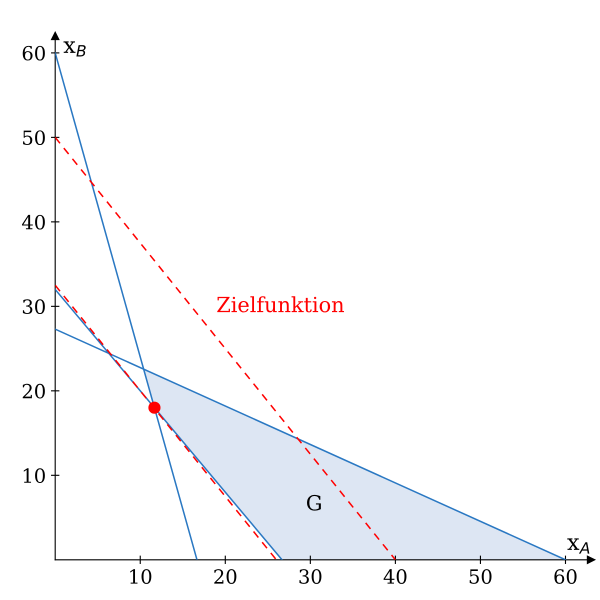 This screenshot has width=600, height=600. I want to click on annotation: G, so click(314, 502).